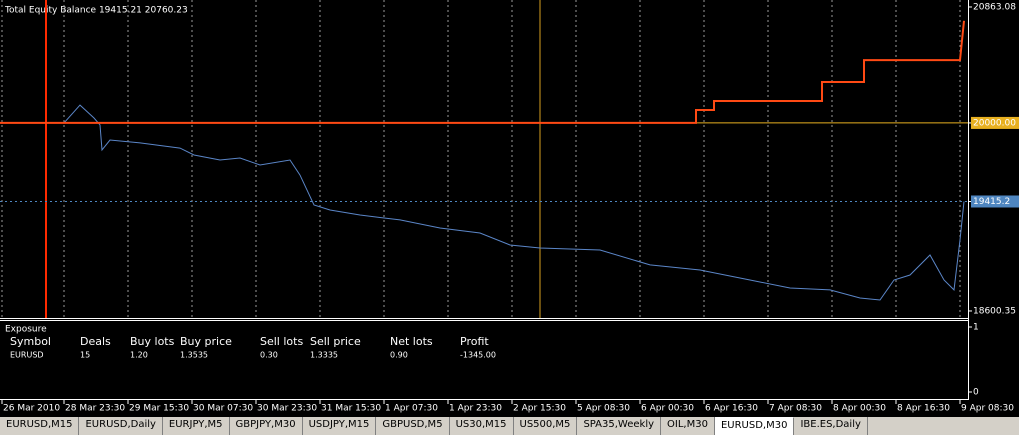 This screenshot has height=435, width=1019. I want to click on tab: USDJPY,M15, so click(340, 426).